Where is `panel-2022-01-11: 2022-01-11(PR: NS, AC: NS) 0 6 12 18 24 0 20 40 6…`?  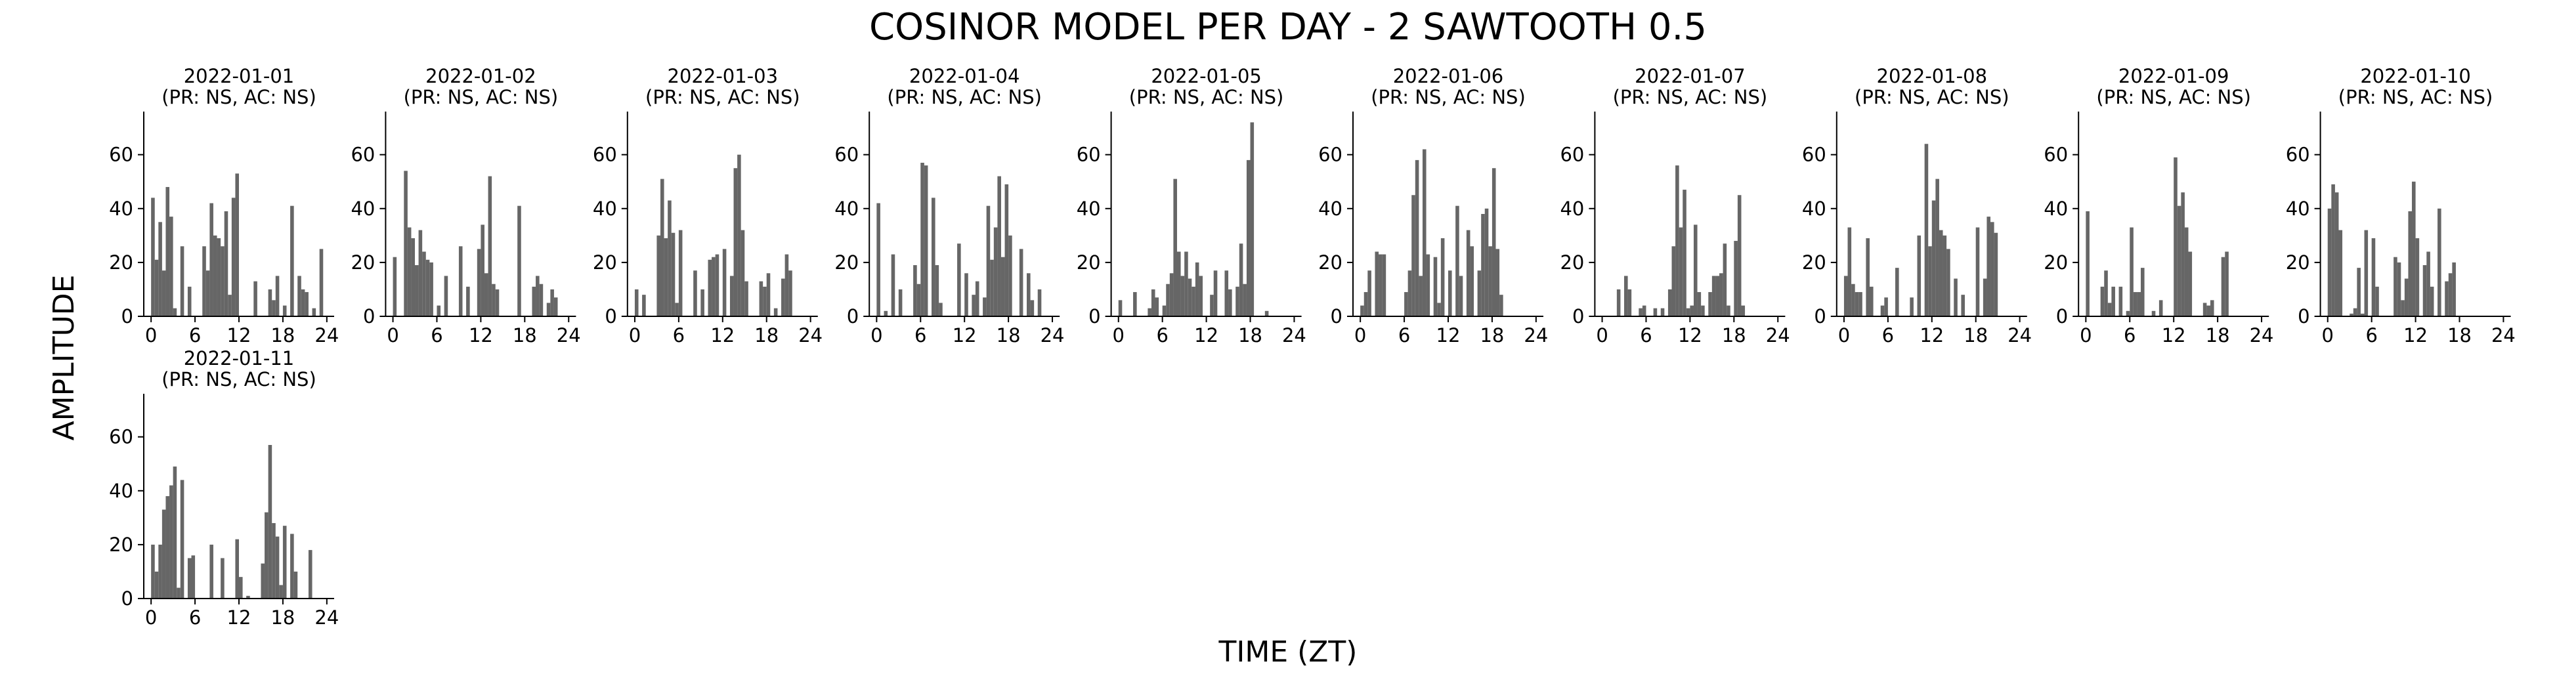 panel-2022-01-11: 2022-01-11(PR: NS, AC: NS) 0 6 12 18 24 0 20 40 6… is located at coordinates (224, 488).